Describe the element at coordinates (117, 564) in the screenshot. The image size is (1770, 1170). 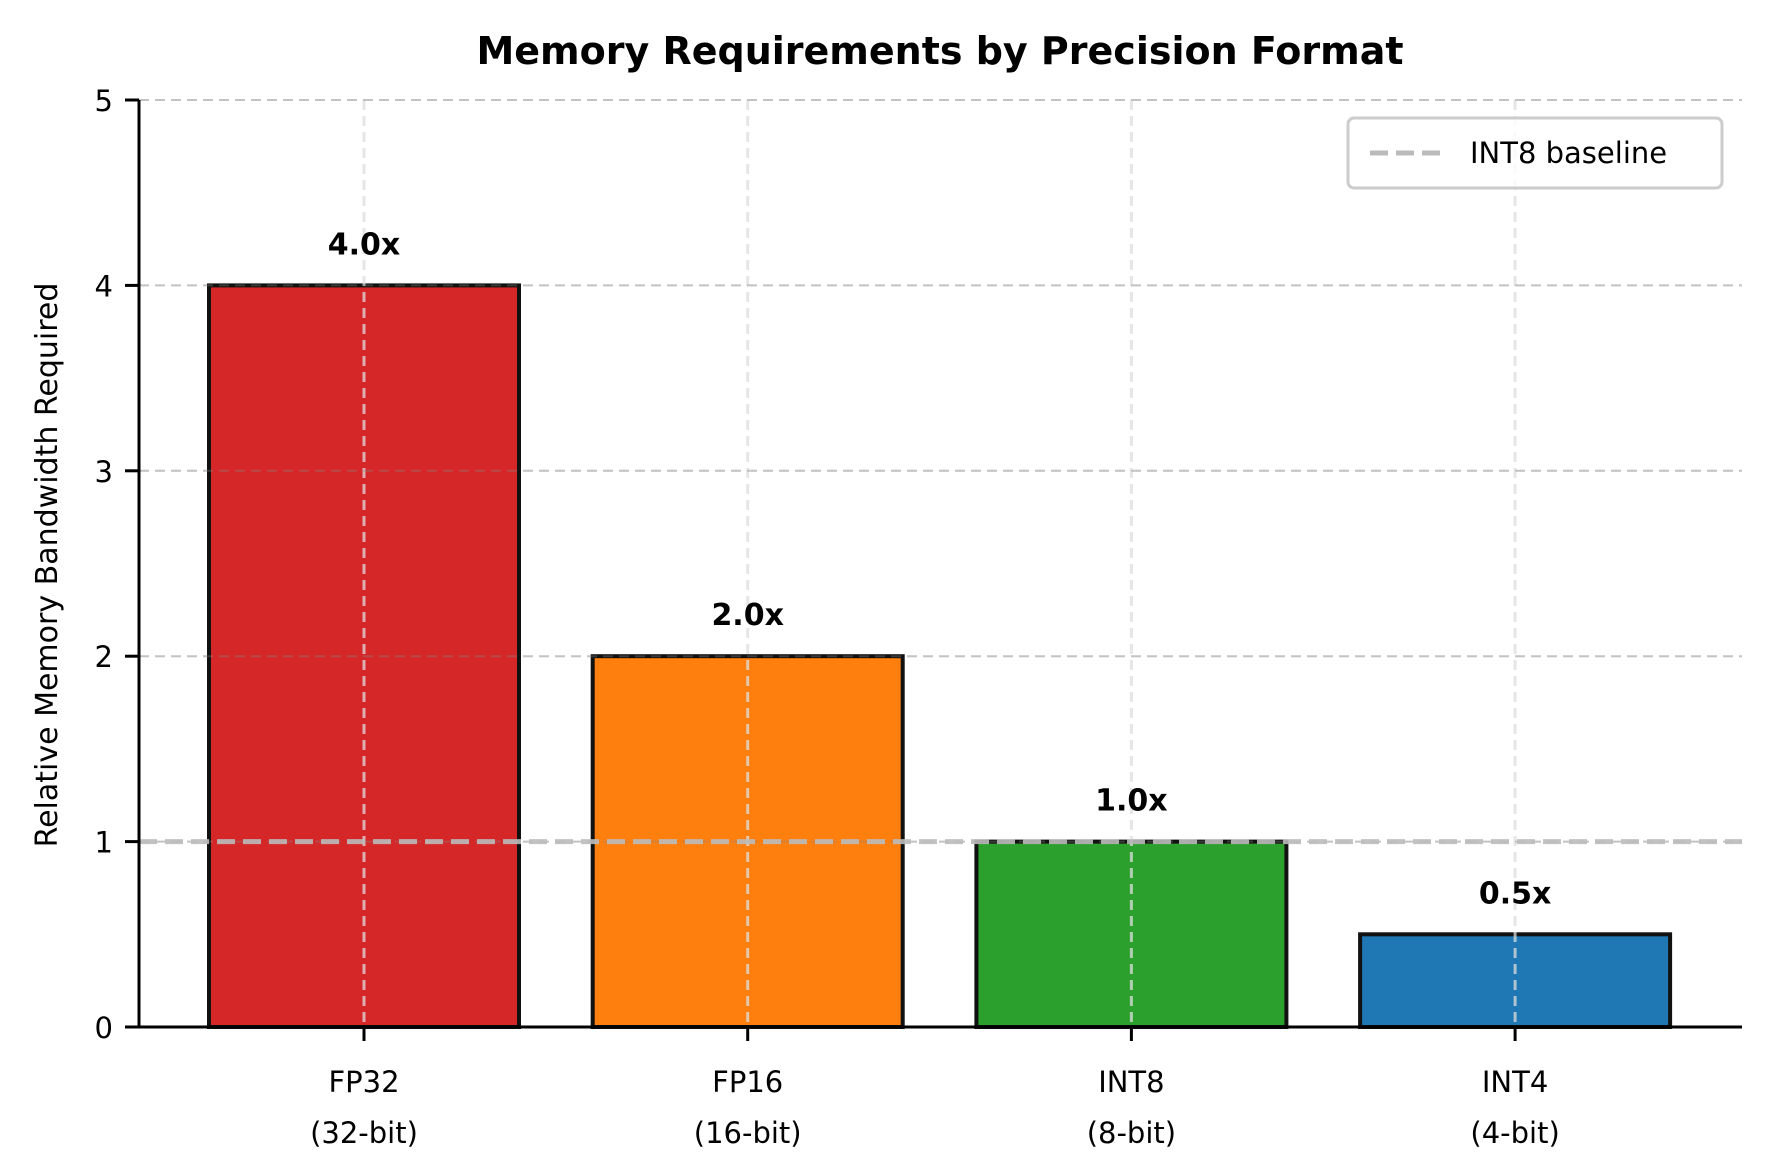
I see `y-axis-ticks: 0 1 2 3 4 5` at that location.